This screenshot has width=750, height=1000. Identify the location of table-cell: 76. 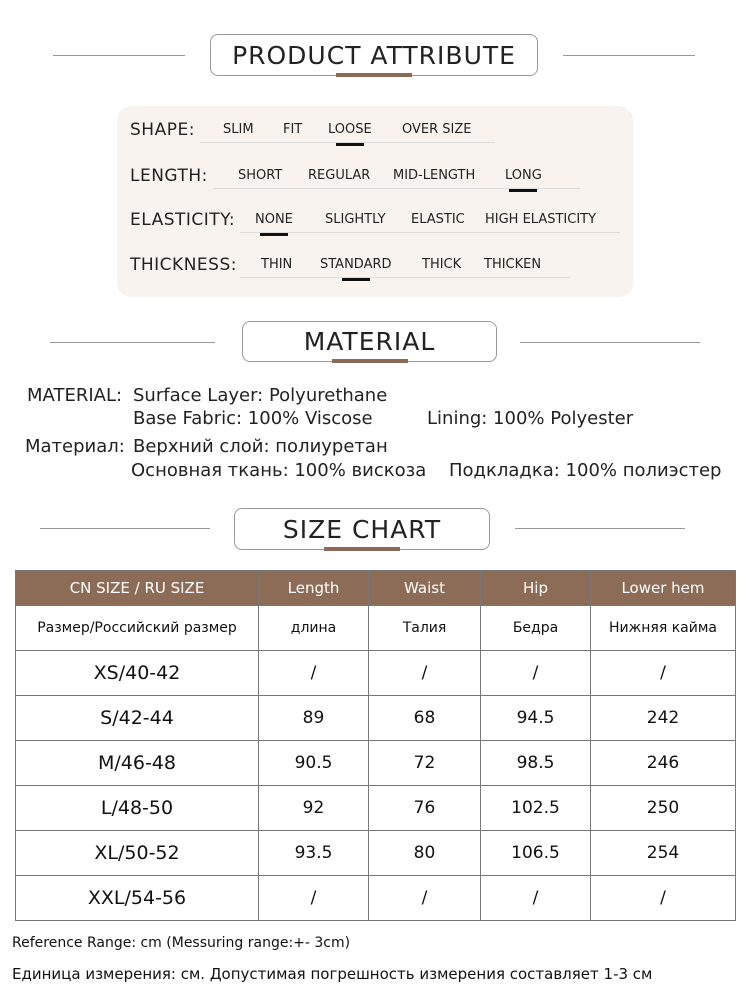
(424, 808).